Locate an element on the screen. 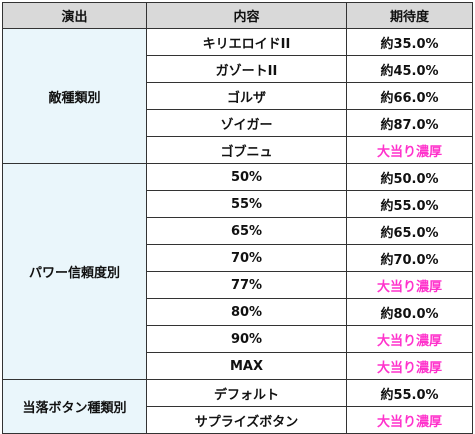  content-cell: 70% is located at coordinates (246, 258).